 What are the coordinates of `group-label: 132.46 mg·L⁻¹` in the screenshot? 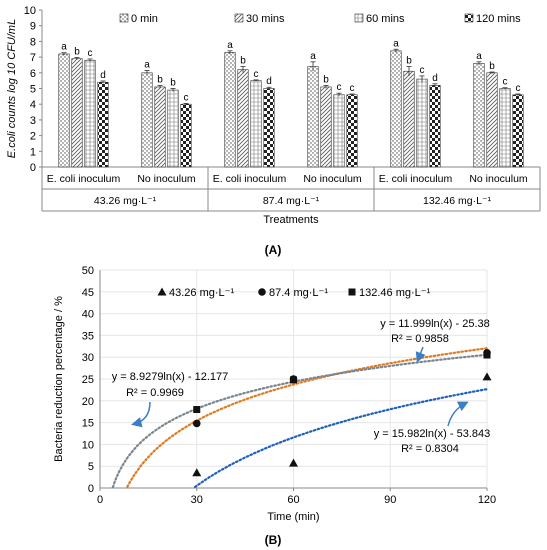 It's located at (457, 201).